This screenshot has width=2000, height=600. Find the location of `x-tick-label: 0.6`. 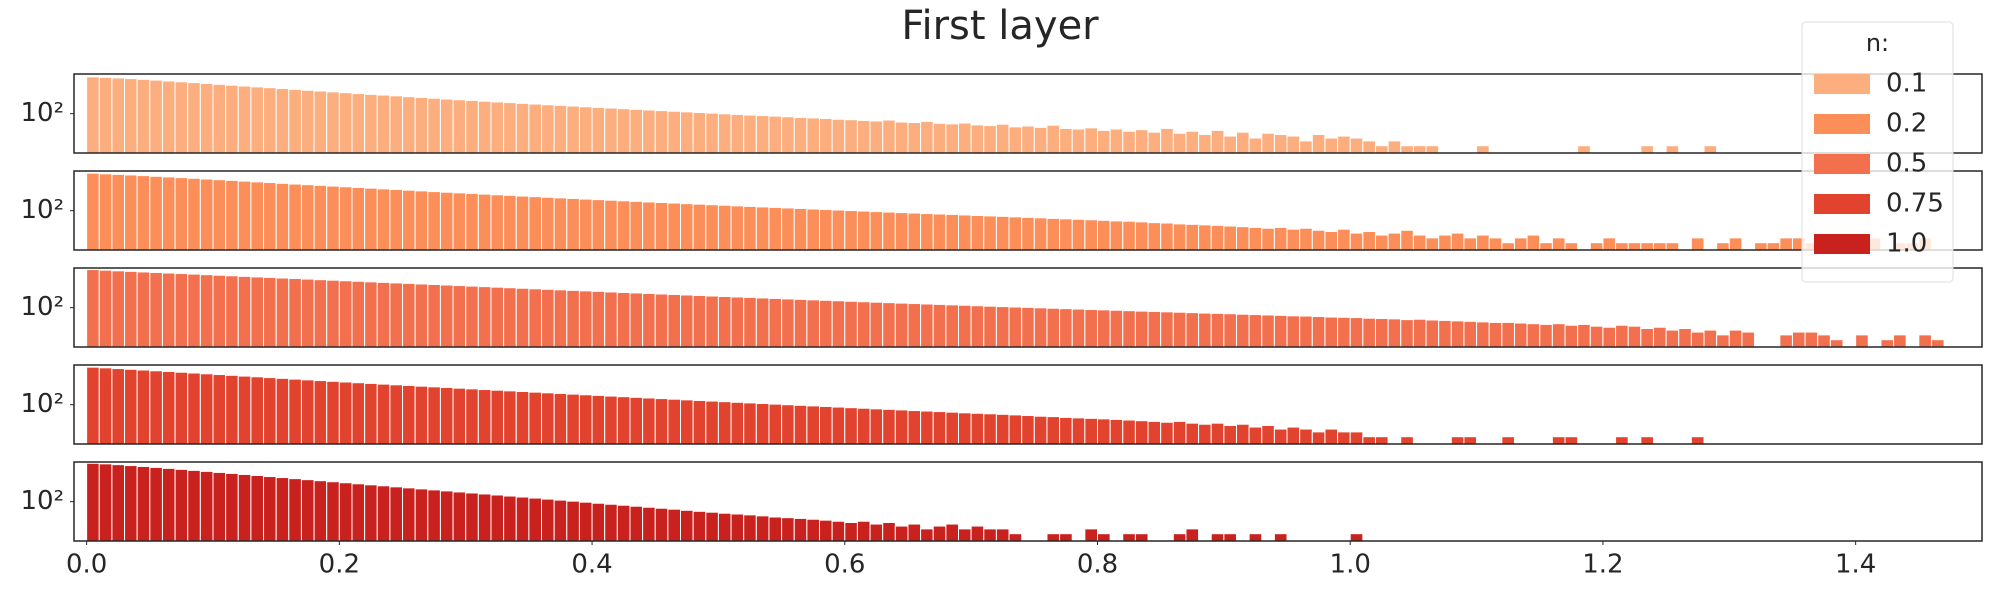

x-tick-label: 0.6 is located at coordinates (844, 565).